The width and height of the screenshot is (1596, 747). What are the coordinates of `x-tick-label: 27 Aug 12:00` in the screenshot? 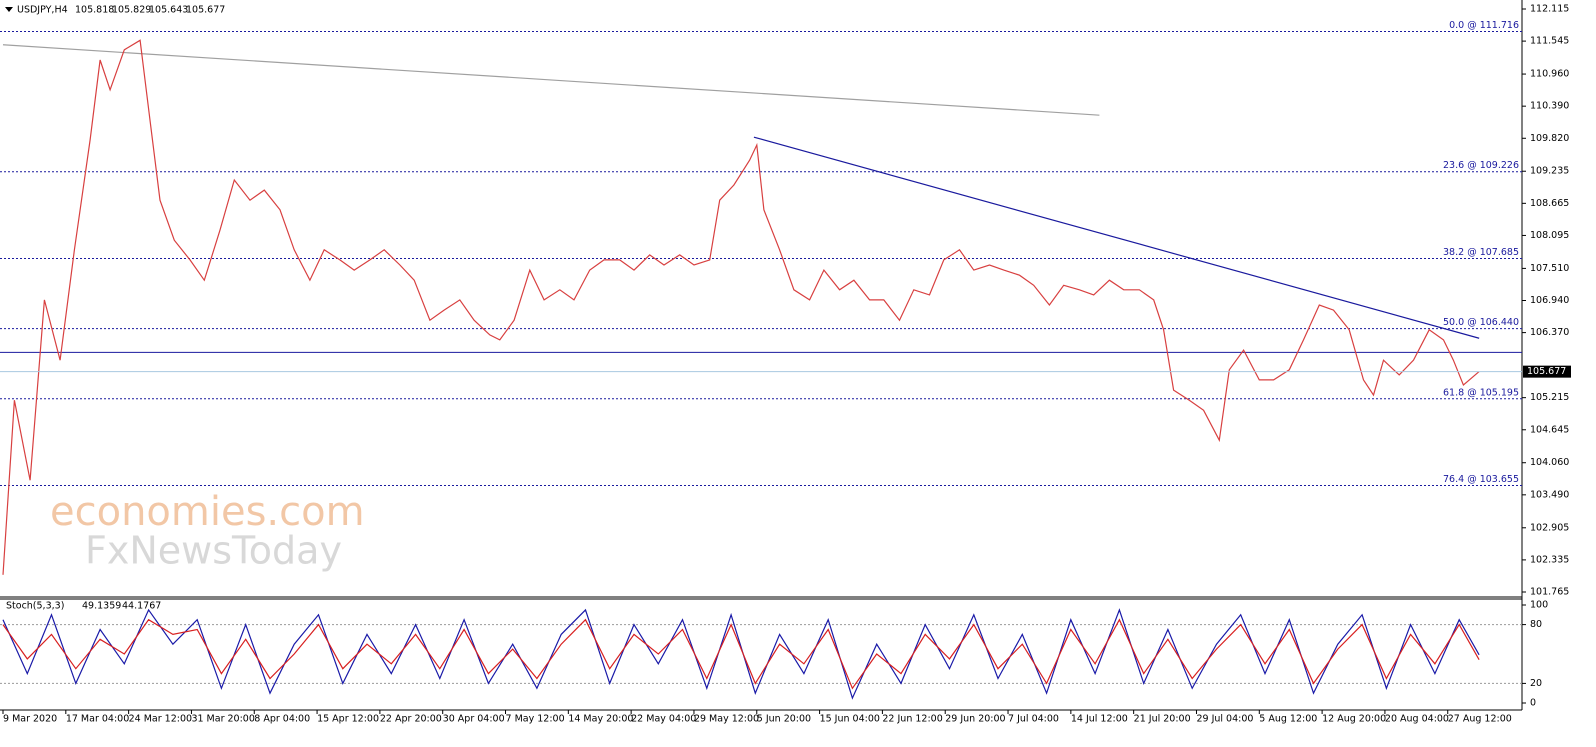 It's located at (1480, 719).